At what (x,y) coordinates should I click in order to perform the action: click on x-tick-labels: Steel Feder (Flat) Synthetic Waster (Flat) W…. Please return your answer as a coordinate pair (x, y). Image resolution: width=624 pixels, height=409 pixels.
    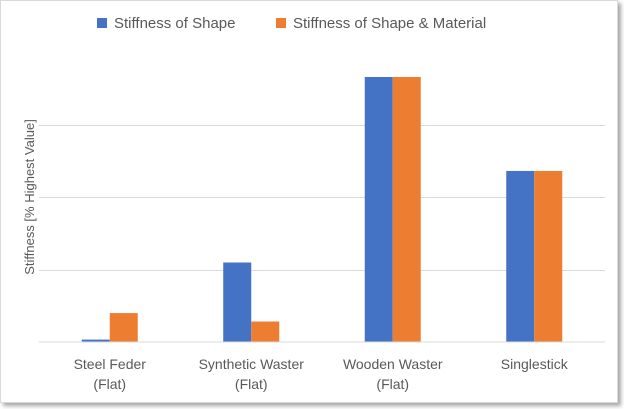
    Looking at the image, I should click on (321, 374).